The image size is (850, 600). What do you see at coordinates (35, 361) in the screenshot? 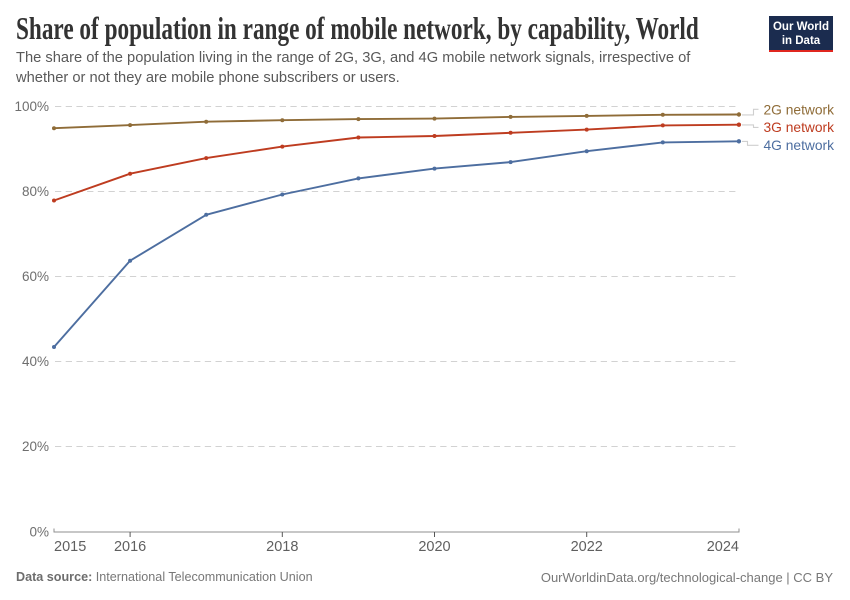
I see `svg-text: 40%` at bounding box center [35, 361].